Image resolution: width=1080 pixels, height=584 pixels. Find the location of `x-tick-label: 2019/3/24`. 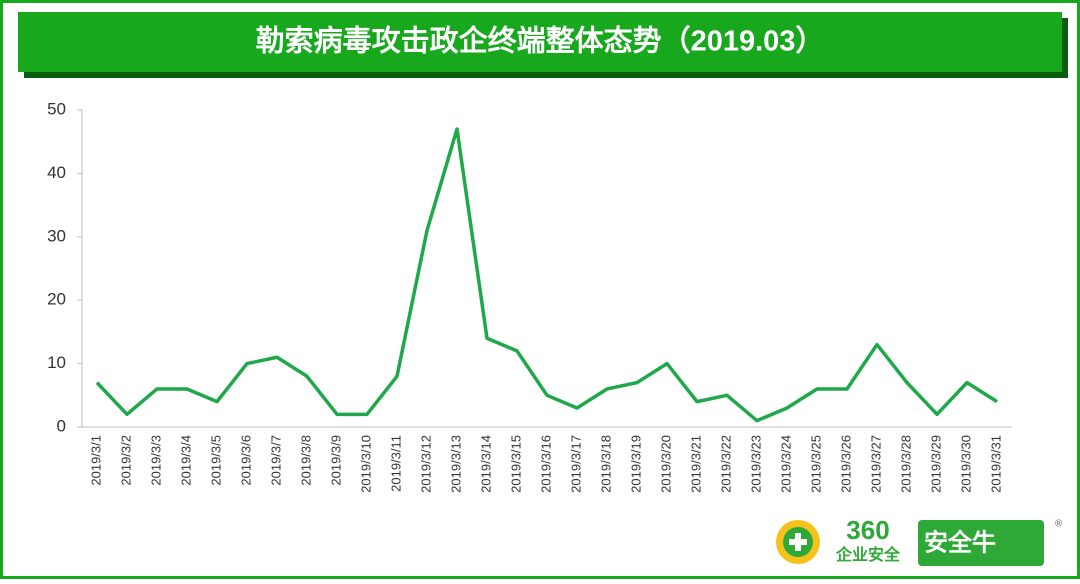

x-tick-label: 2019/3/24 is located at coordinates (785, 464).